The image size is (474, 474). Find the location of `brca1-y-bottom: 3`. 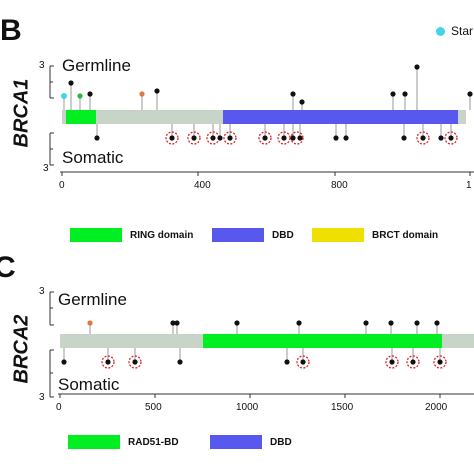

brca1-y-bottom: 3 is located at coordinates (46, 168).